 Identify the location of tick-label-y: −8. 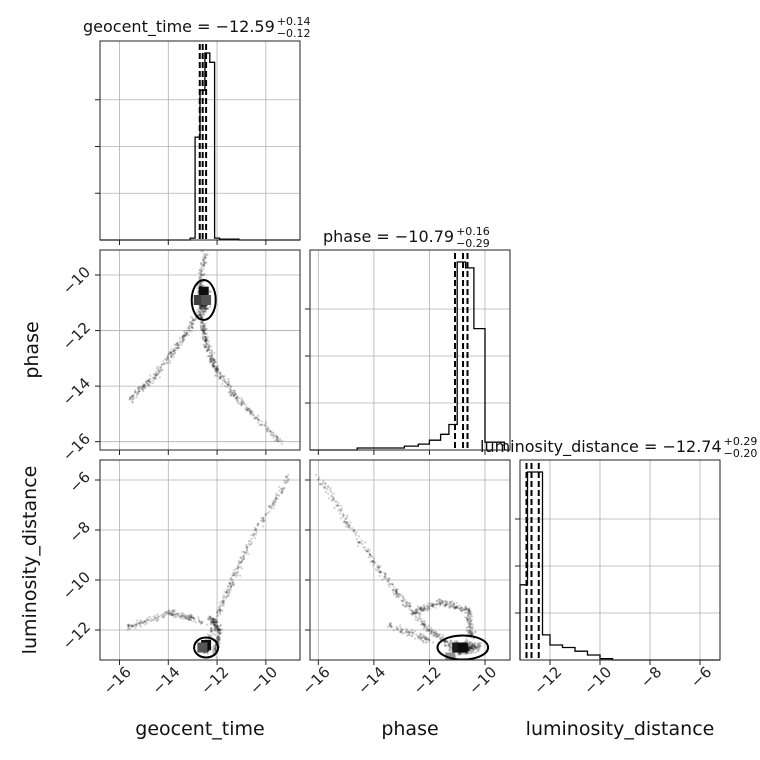
(80, 532).